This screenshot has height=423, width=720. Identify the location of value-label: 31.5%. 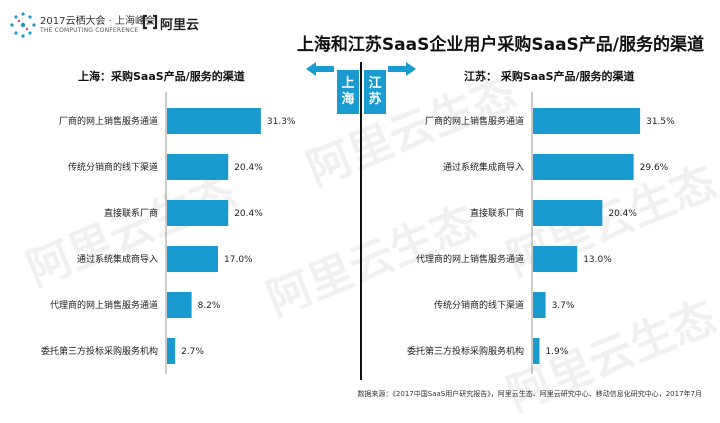
(660, 122).